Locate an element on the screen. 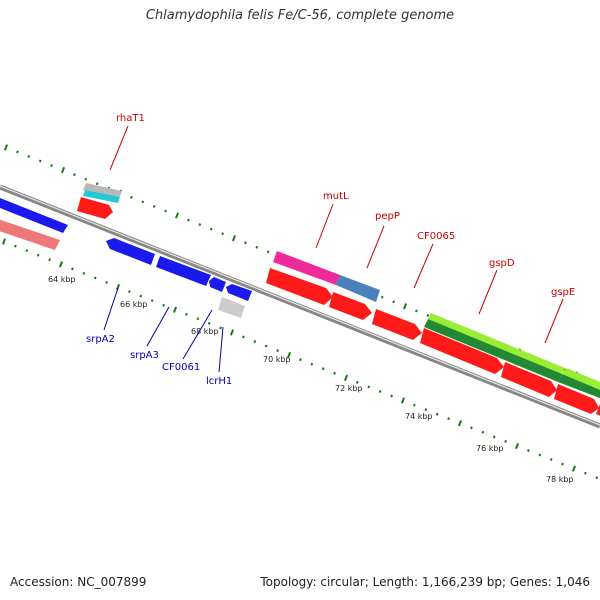  feature-gray-rhat1 is located at coordinates (102, 190).